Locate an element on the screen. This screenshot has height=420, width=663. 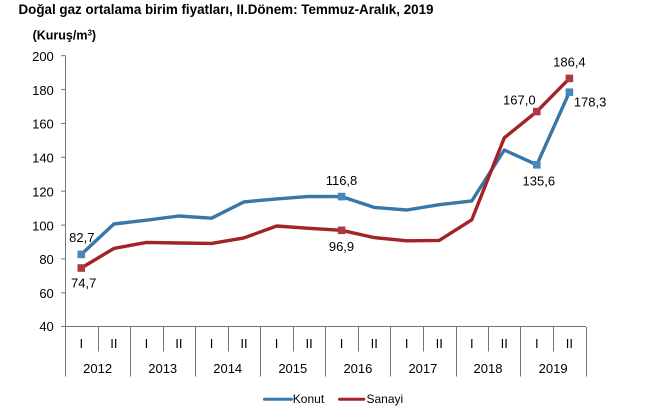
svg-text: 2014 is located at coordinates (227, 368).